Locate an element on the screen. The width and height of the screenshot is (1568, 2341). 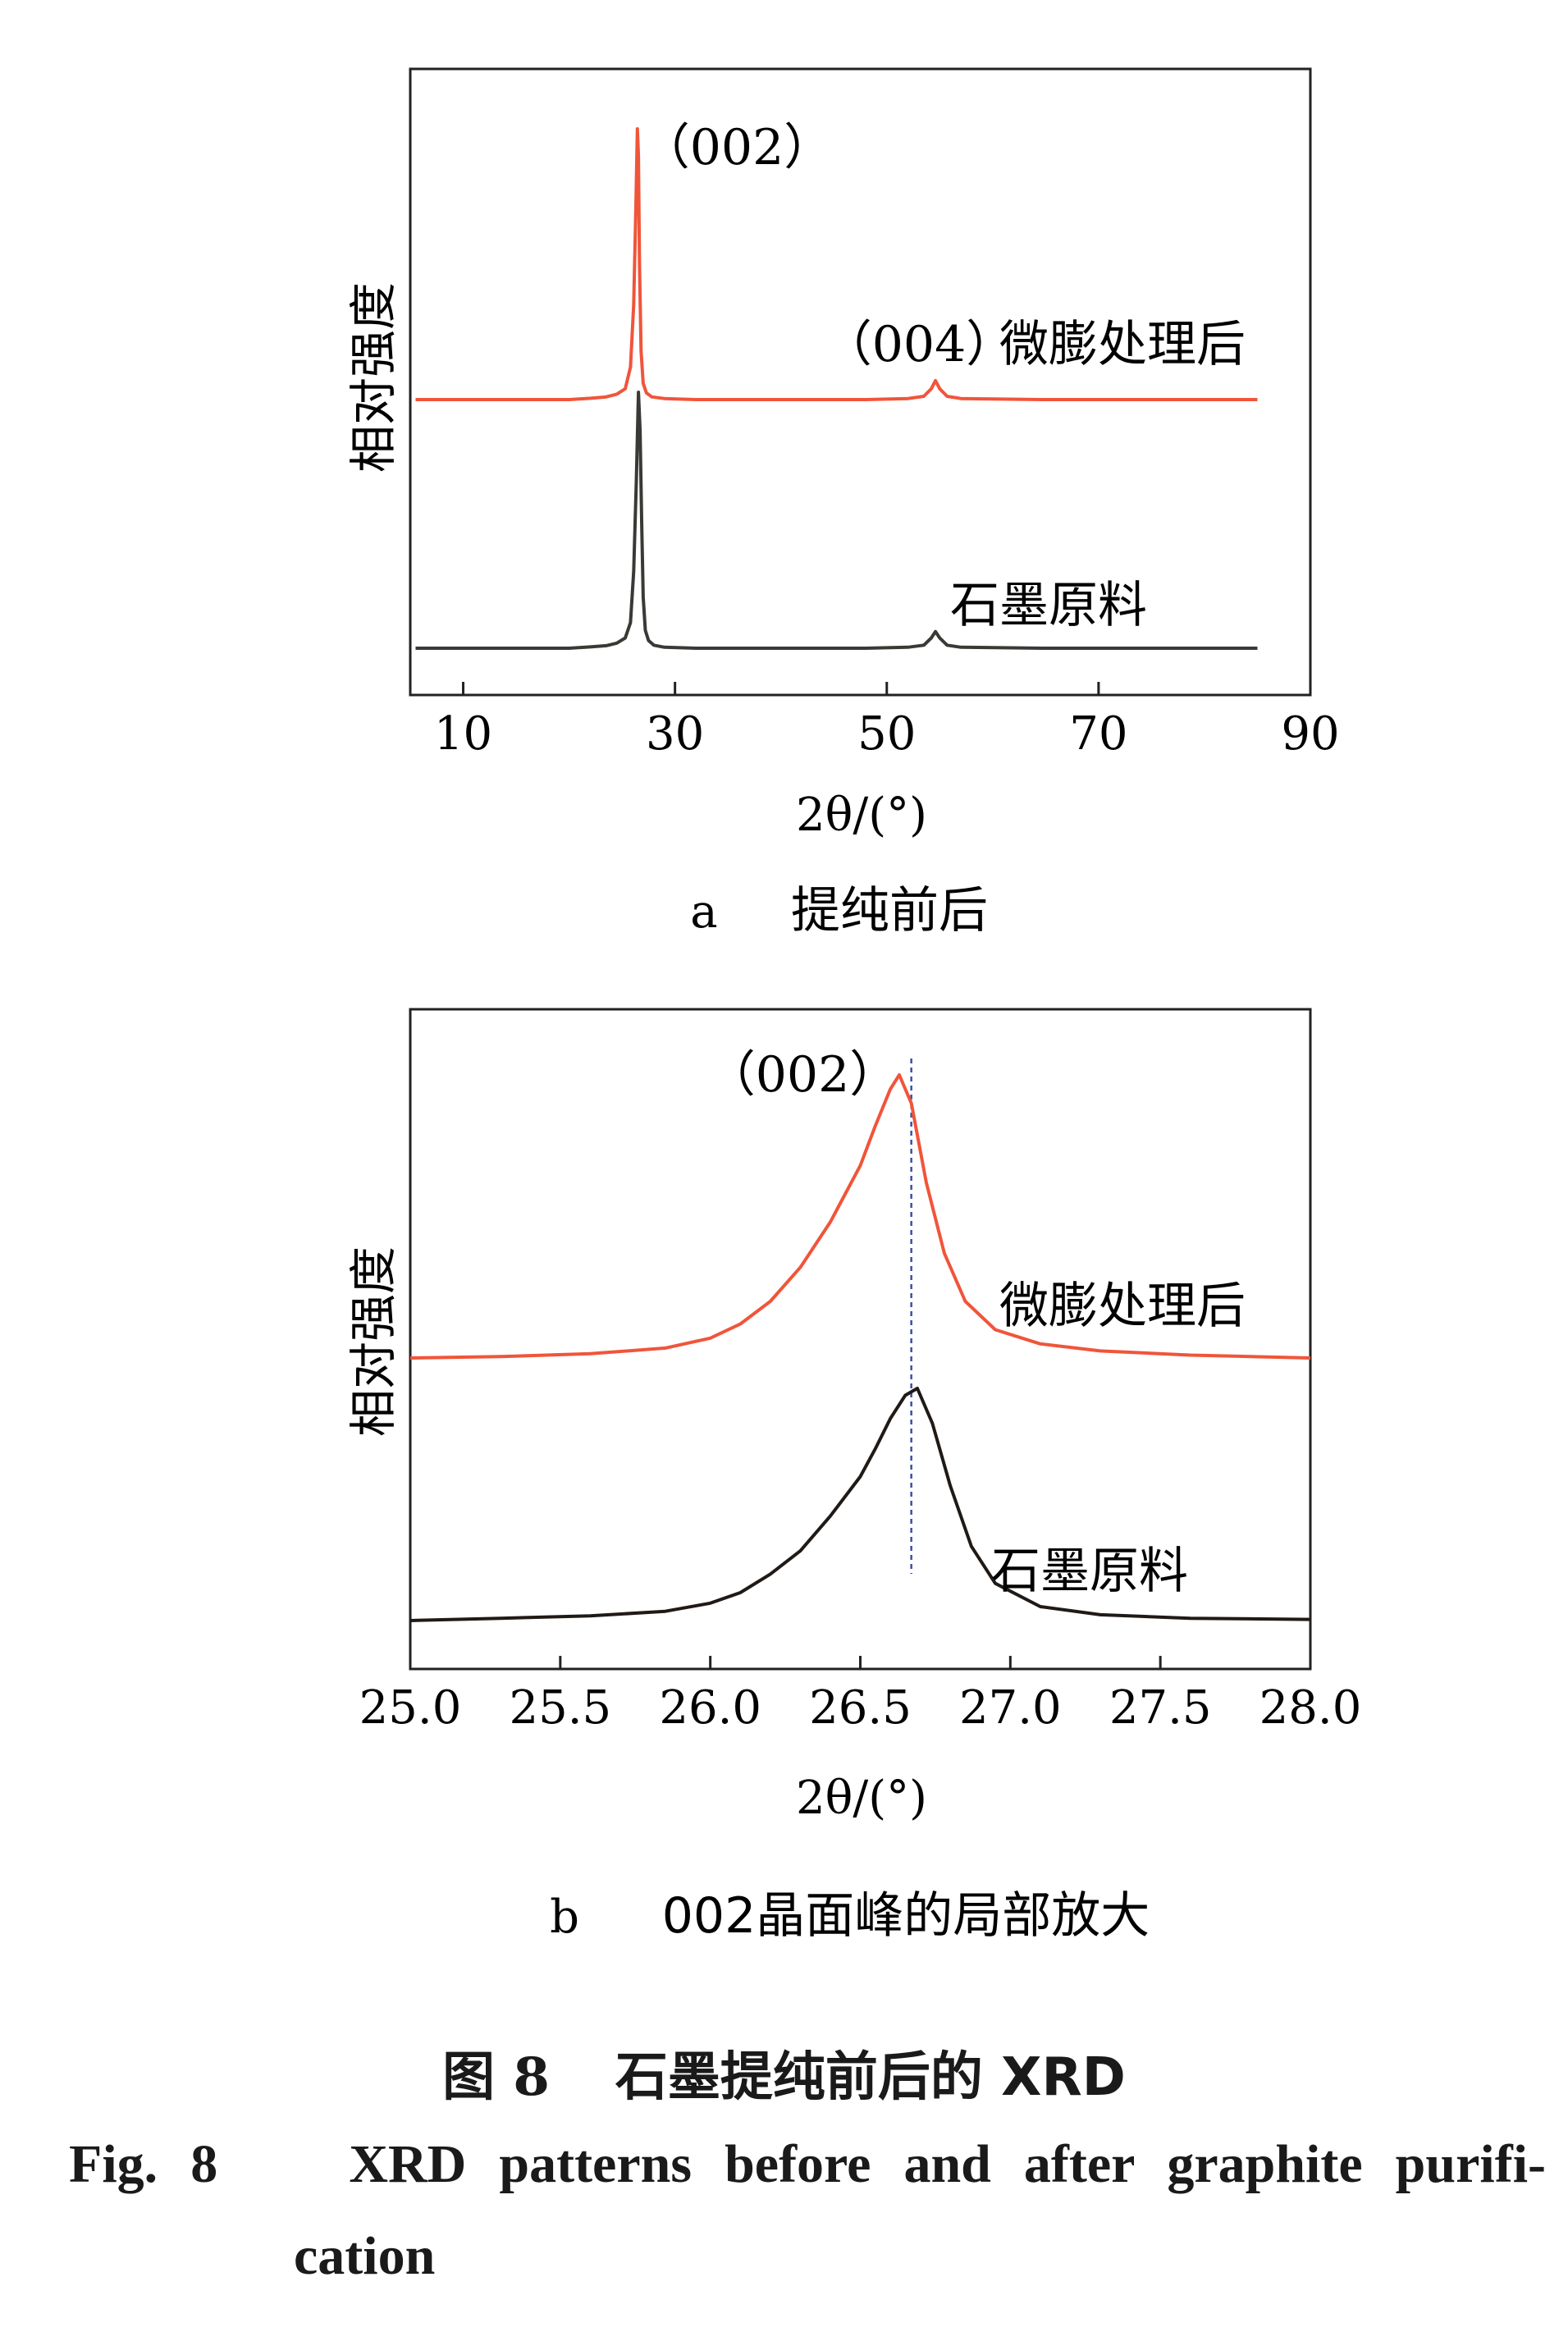
figure-number-english: Fig. 8 is located at coordinates (143, 2164).